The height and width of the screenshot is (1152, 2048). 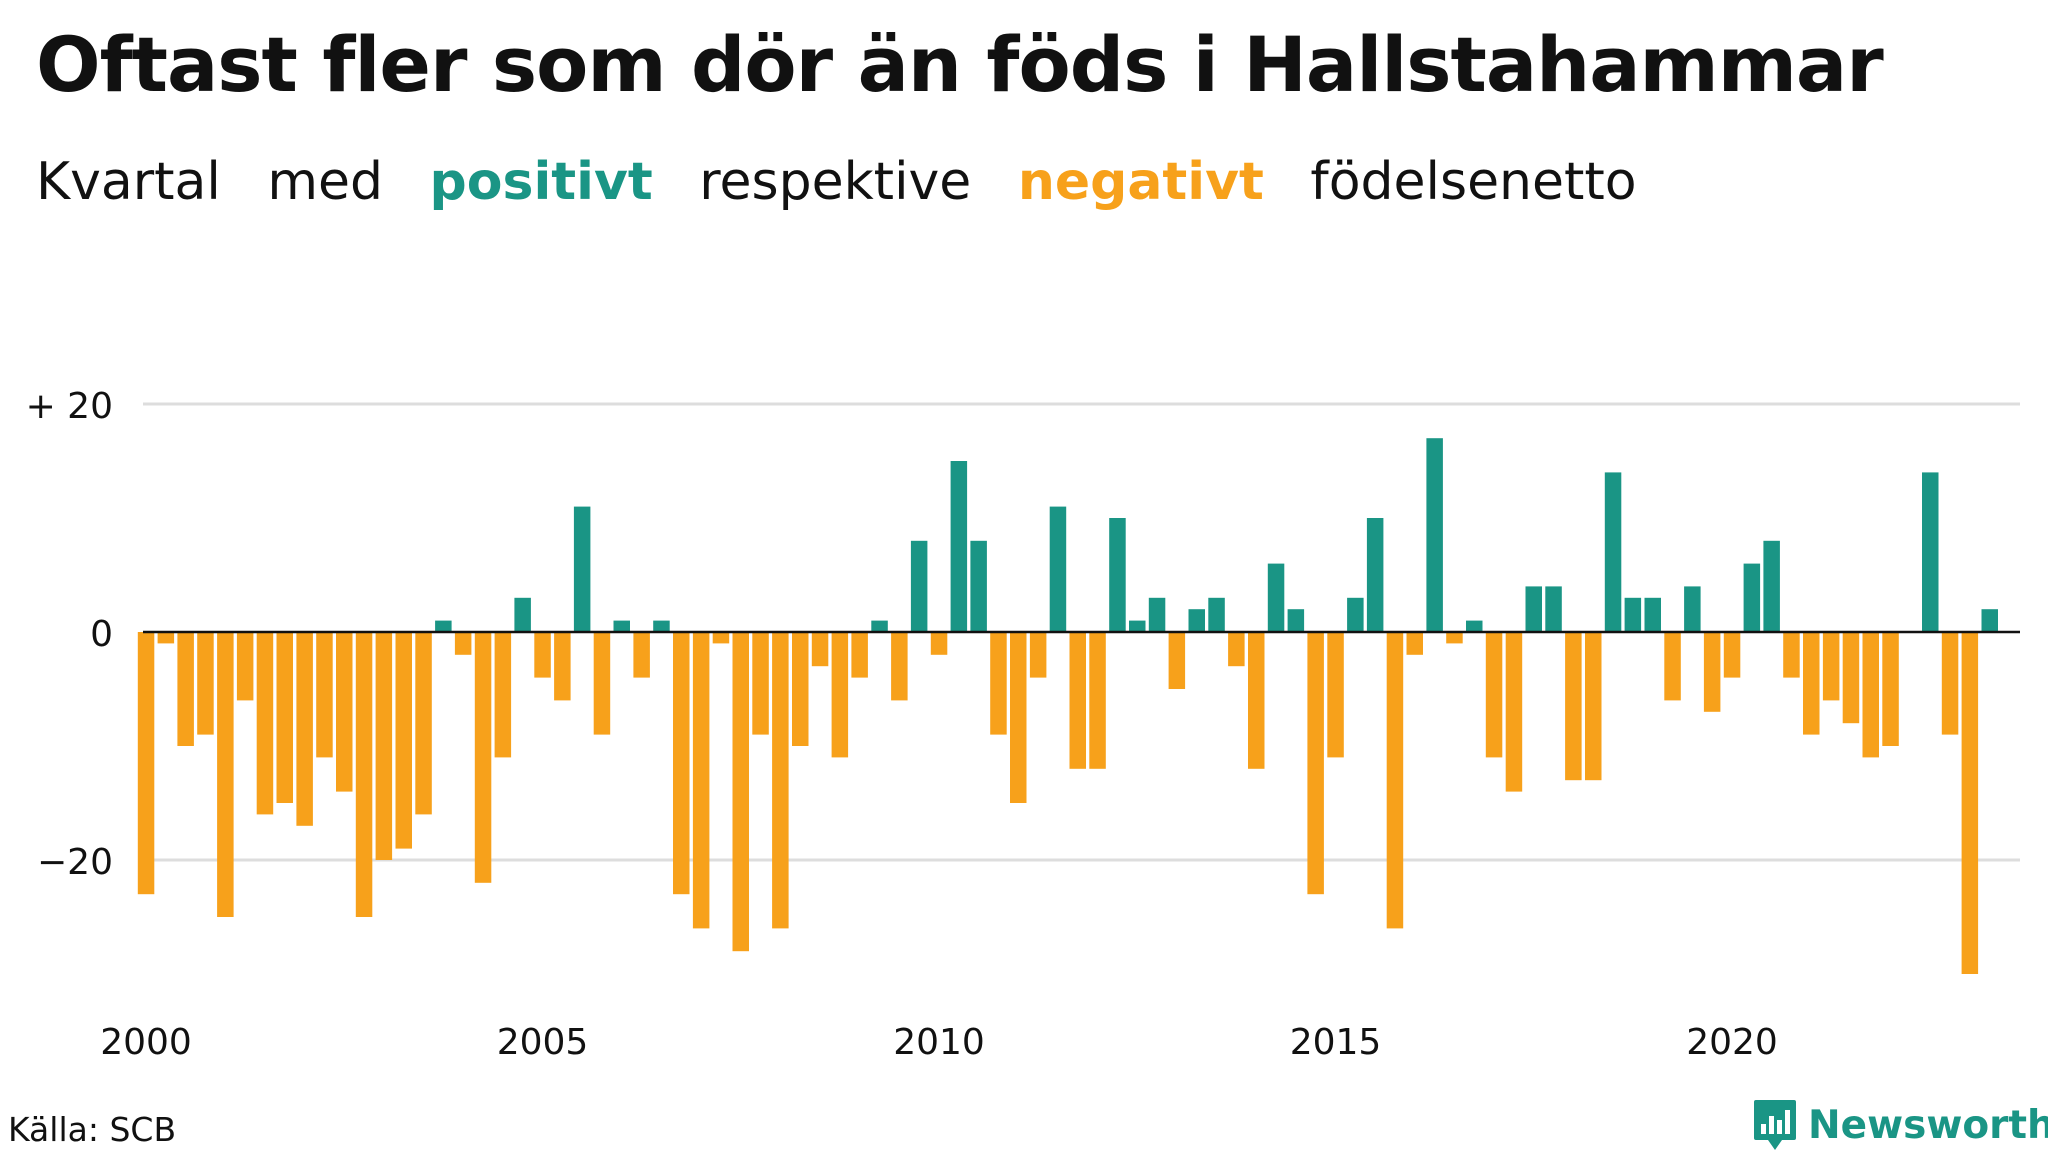 What do you see at coordinates (939, 1042) in the screenshot?
I see `x-tick-label: 2010` at bounding box center [939, 1042].